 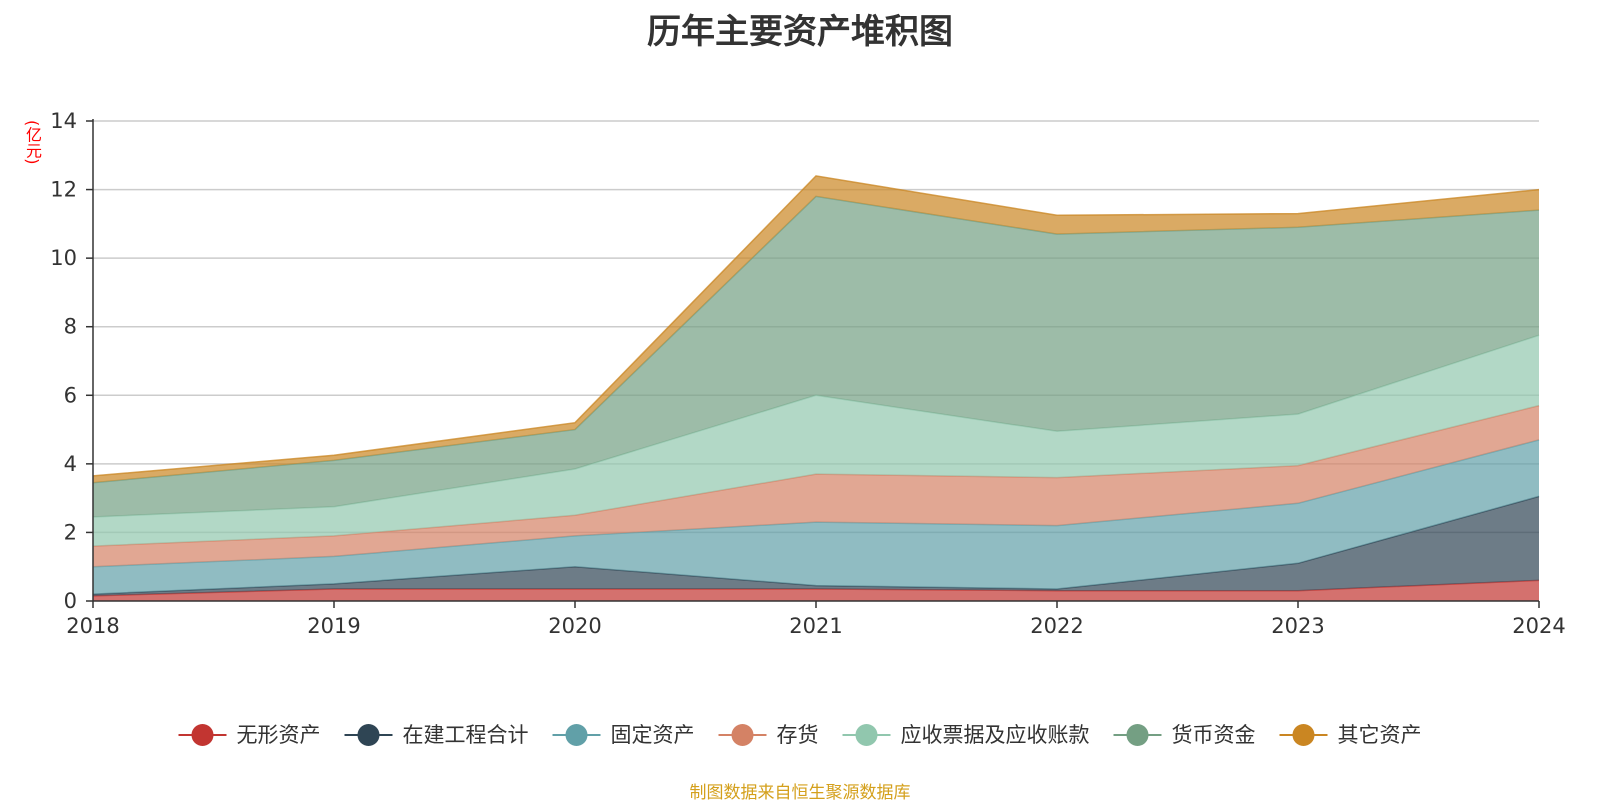 What do you see at coordinates (92, 626) in the screenshot?
I see `x-tick-label: 2018` at bounding box center [92, 626].